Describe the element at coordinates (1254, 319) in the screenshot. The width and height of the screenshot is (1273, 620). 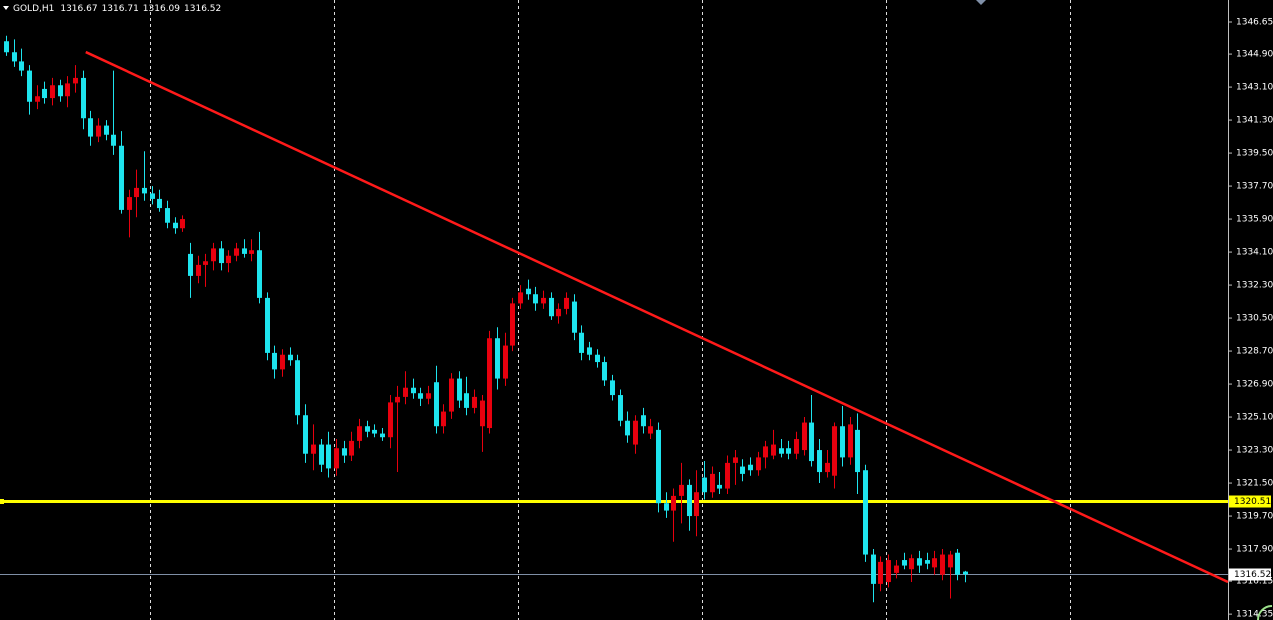
I see `y-tick-label: 1330.50` at that location.